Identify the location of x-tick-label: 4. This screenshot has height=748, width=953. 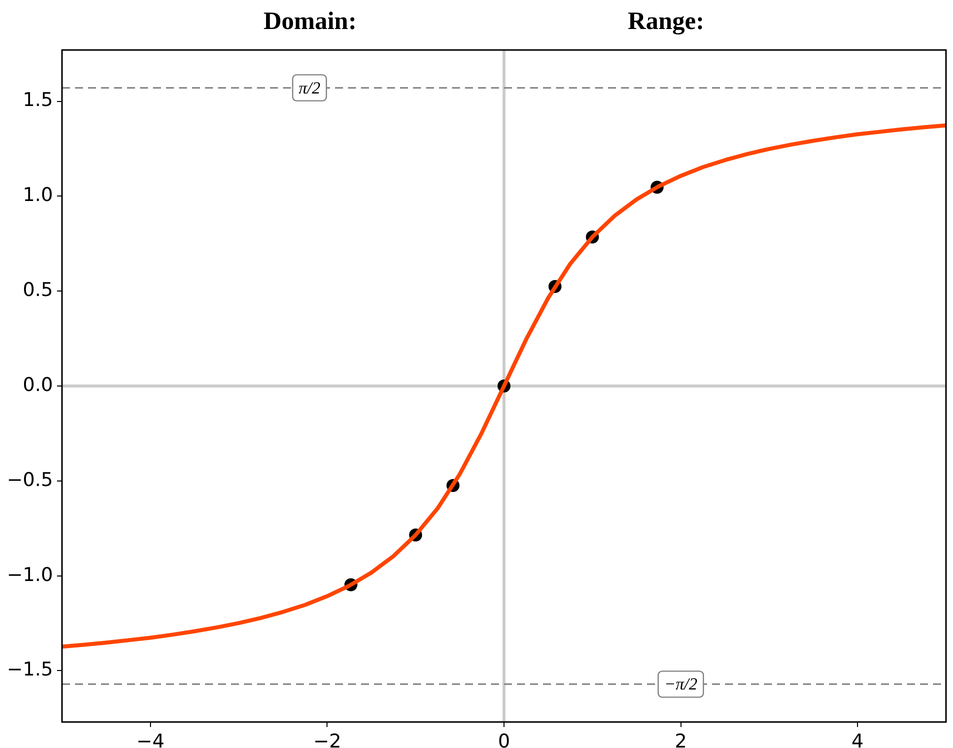
(858, 739).